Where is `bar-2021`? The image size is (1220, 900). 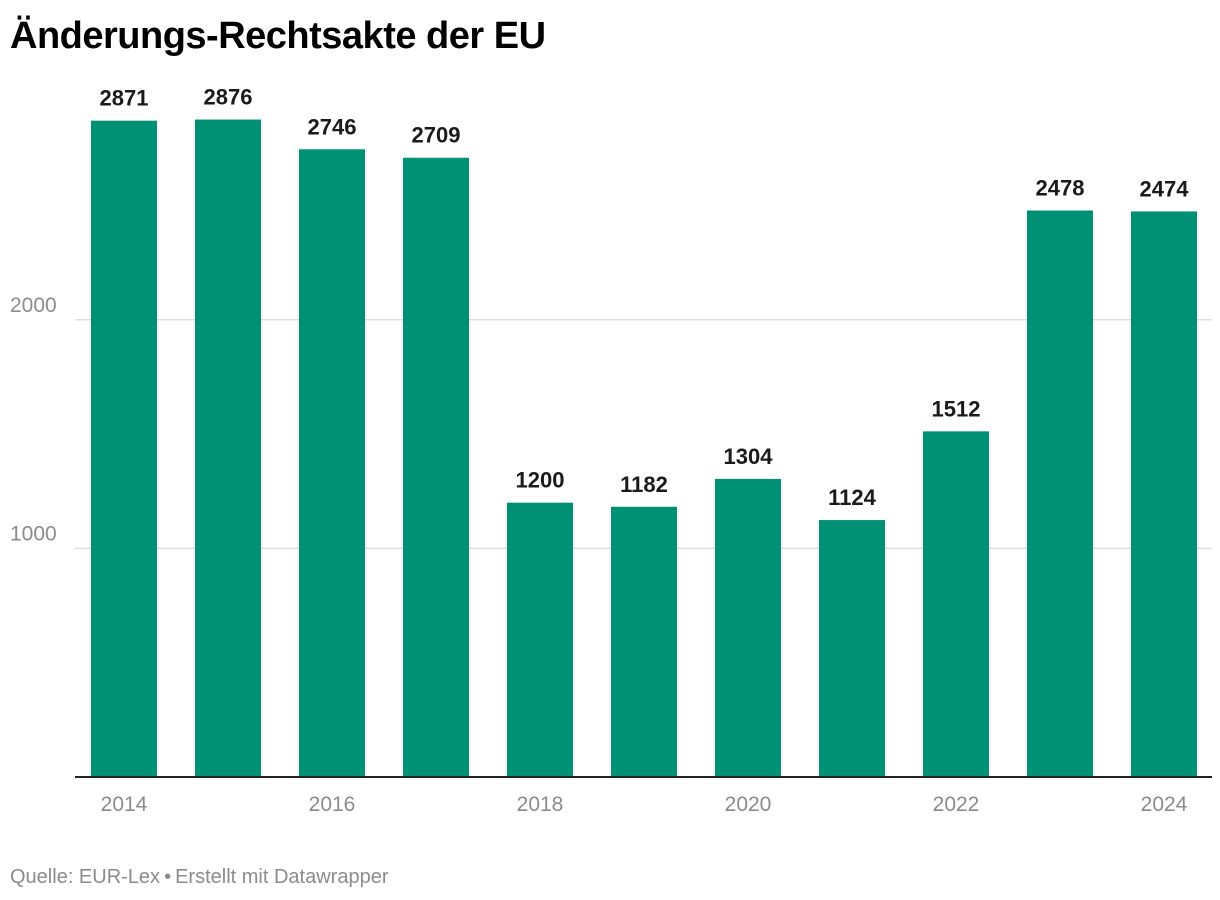 bar-2021 is located at coordinates (852, 648).